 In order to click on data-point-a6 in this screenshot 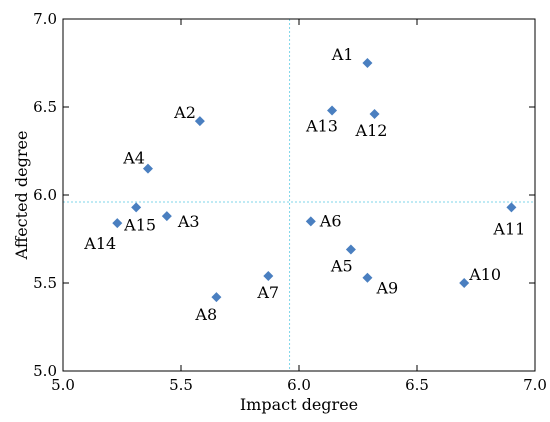, I will do `click(310, 221)`.